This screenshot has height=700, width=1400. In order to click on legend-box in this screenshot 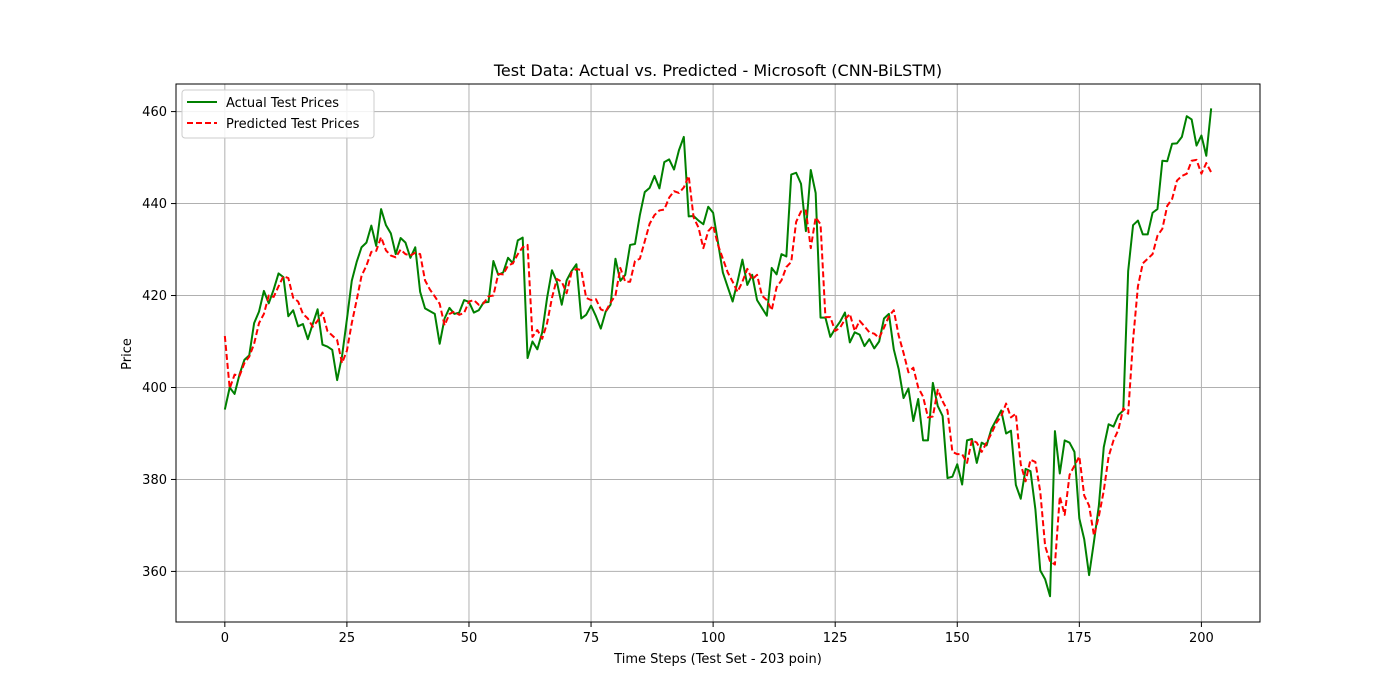, I will do `click(278, 114)`.